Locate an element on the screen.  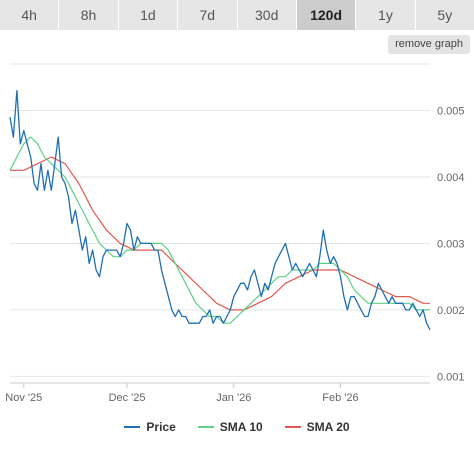
chart-legend: Price SMA 10 SMA 20 is located at coordinates (237, 427).